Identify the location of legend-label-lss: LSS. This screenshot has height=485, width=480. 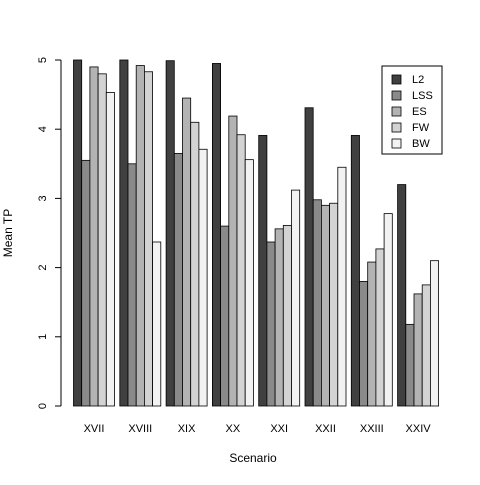
(422, 96).